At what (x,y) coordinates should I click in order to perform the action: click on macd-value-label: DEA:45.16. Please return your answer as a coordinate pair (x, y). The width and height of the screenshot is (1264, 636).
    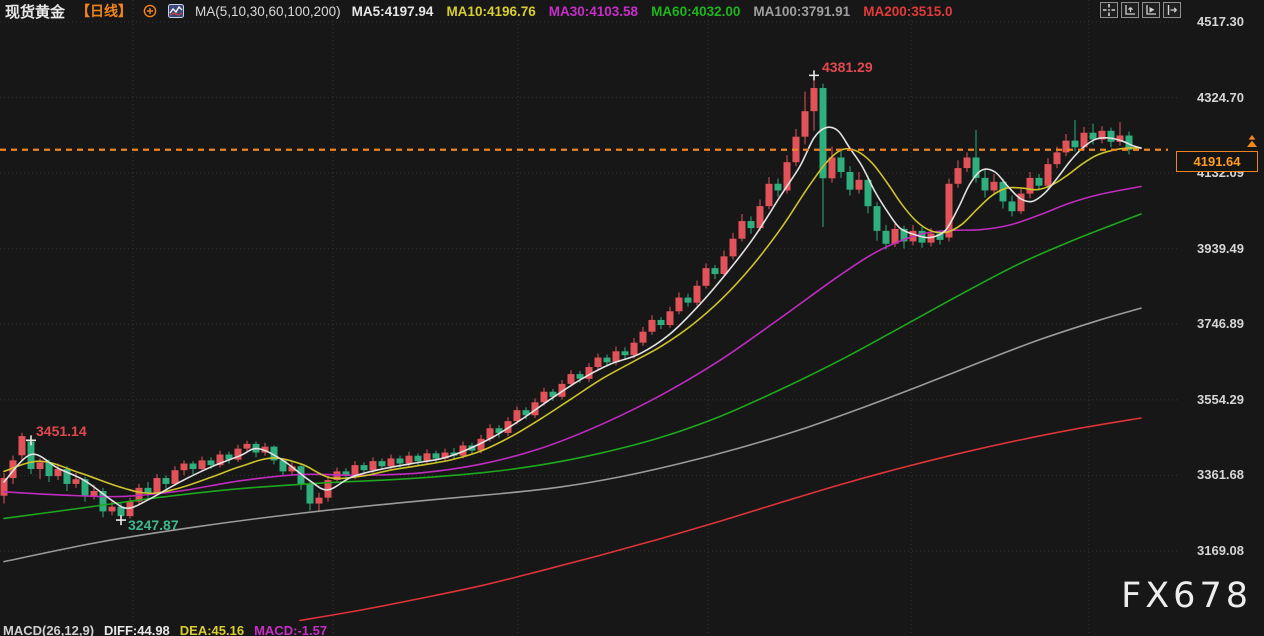
    Looking at the image, I should click on (212, 629).